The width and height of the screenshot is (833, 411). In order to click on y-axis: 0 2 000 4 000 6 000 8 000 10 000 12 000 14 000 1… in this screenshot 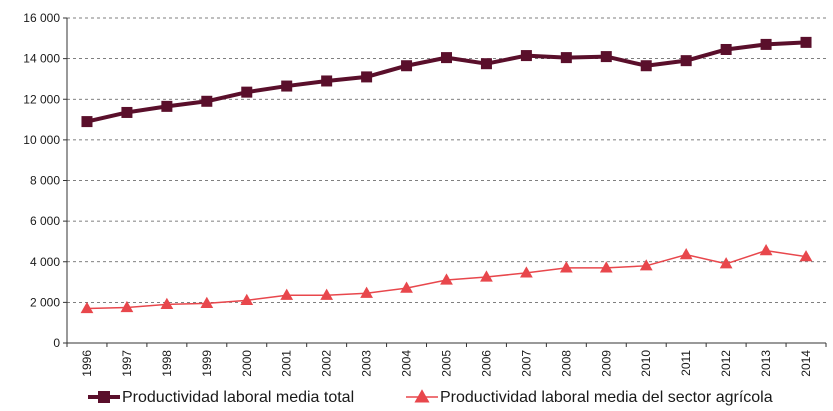, I will do `click(45, 180)`.